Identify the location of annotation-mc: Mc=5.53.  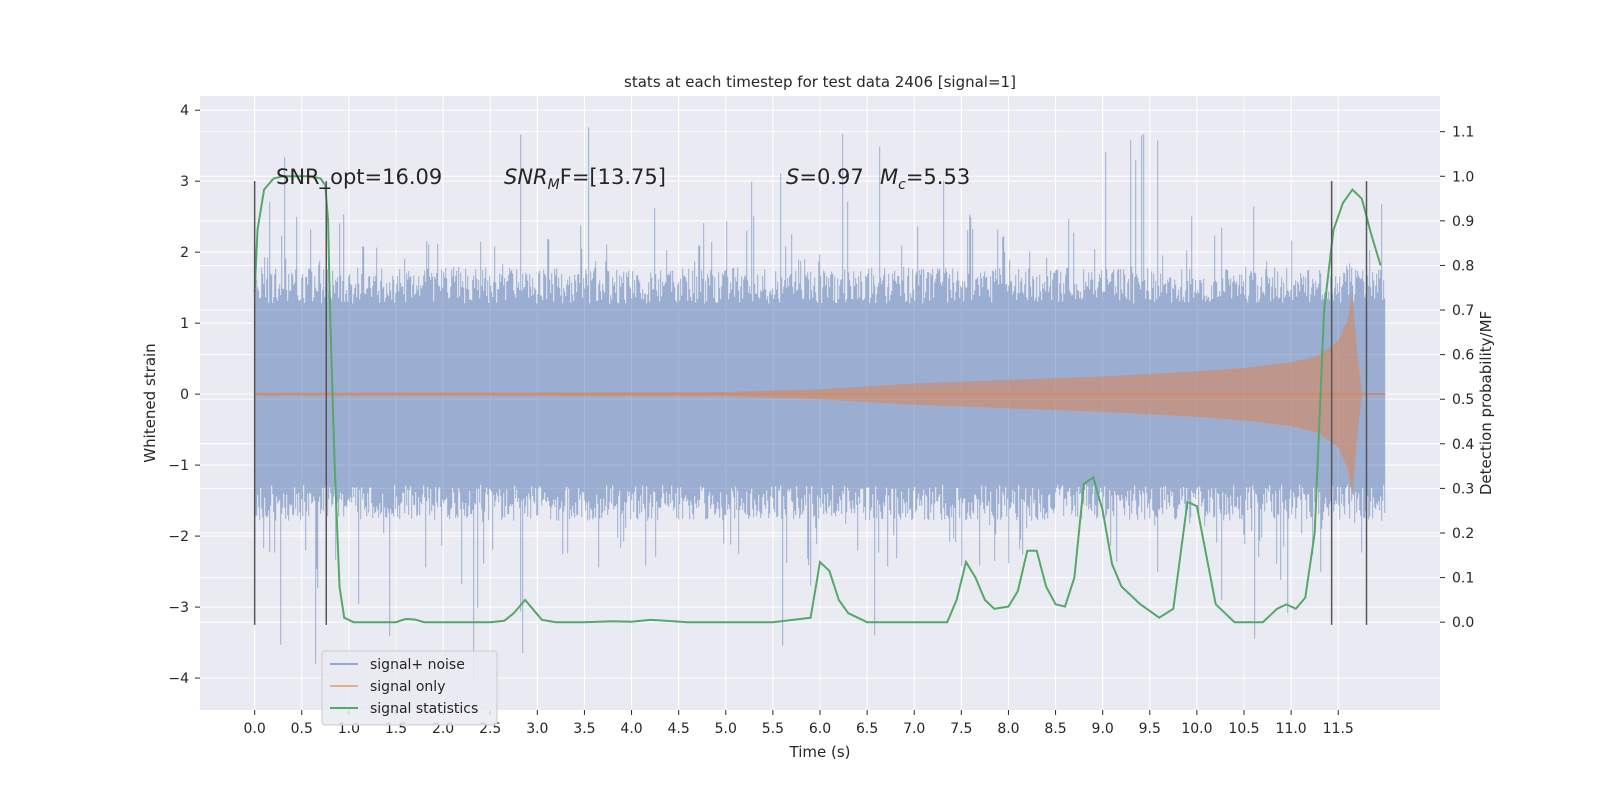
(925, 179).